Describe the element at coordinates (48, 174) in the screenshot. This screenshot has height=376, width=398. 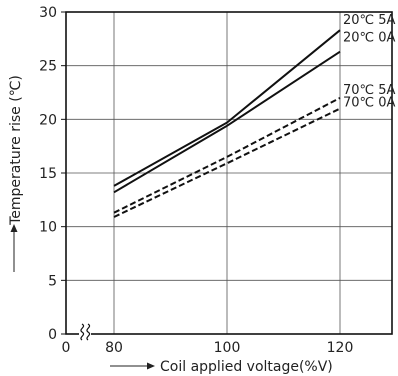
I see `y-tick-label: 15` at that location.